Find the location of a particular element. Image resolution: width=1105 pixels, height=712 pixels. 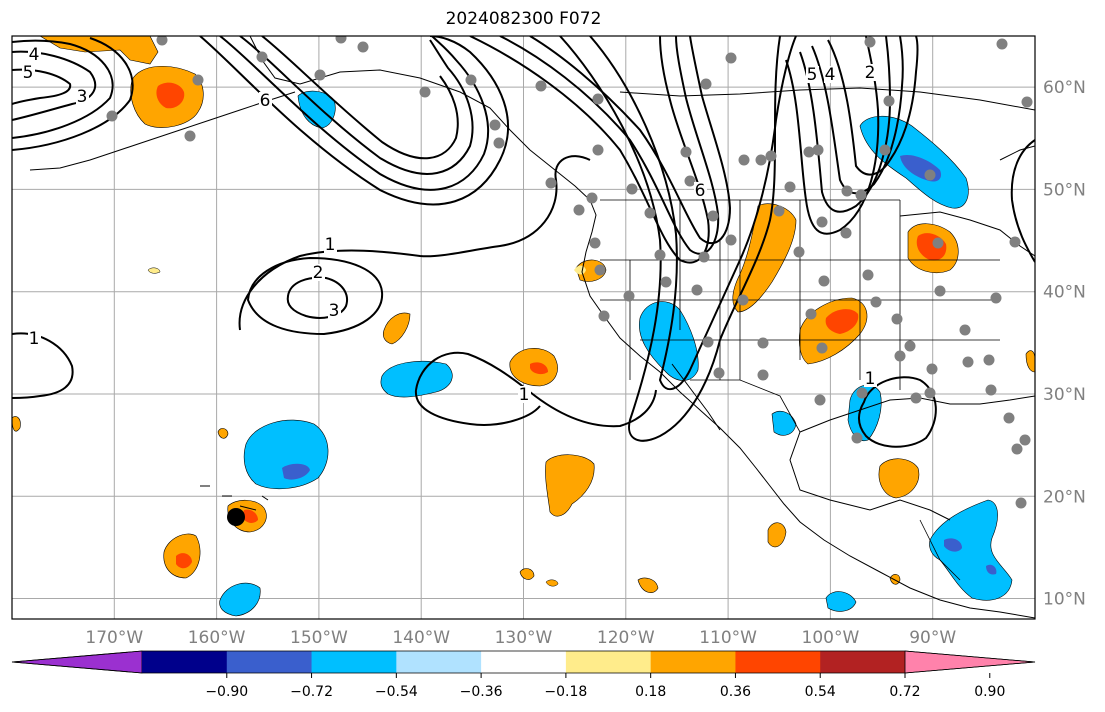

latitude-label: 40°N is located at coordinates (1064, 293).